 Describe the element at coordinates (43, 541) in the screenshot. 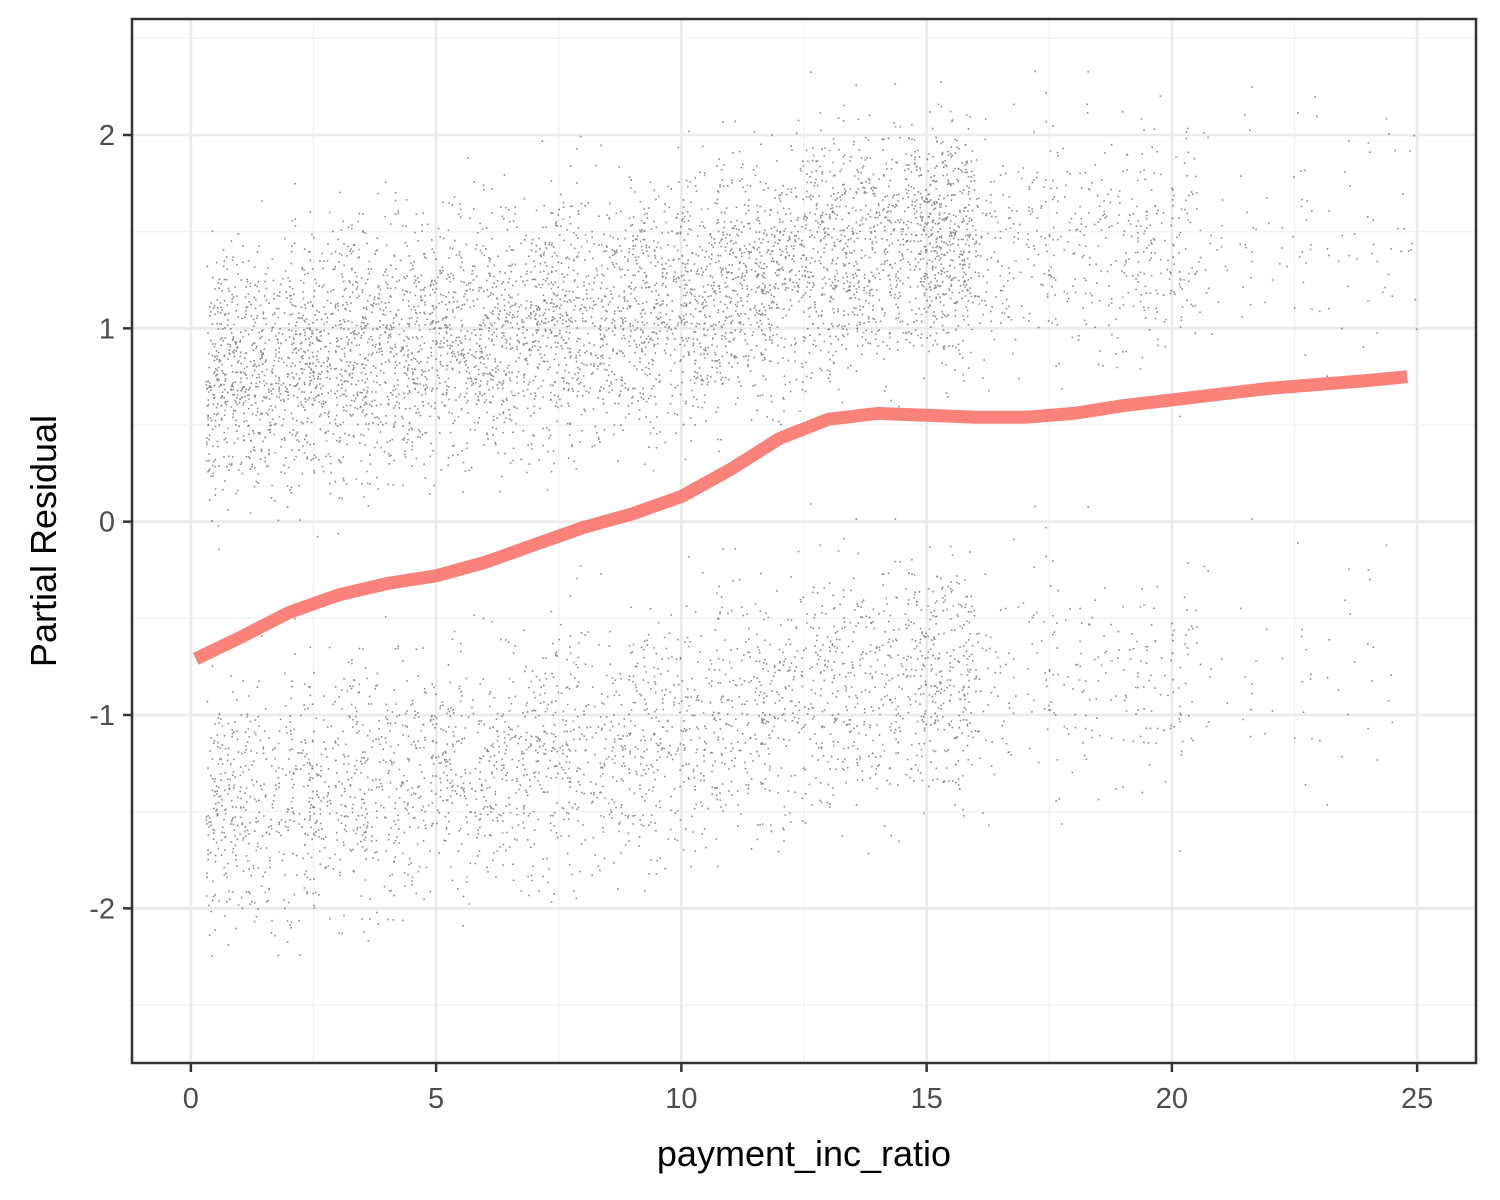

I see `y-axis-title: Partial Residual` at that location.